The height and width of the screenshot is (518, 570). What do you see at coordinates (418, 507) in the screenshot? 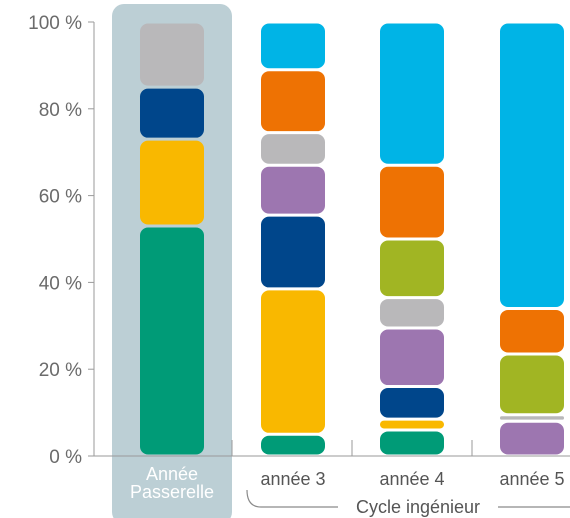
I see `group-label: Cycle ingénieur` at bounding box center [418, 507].